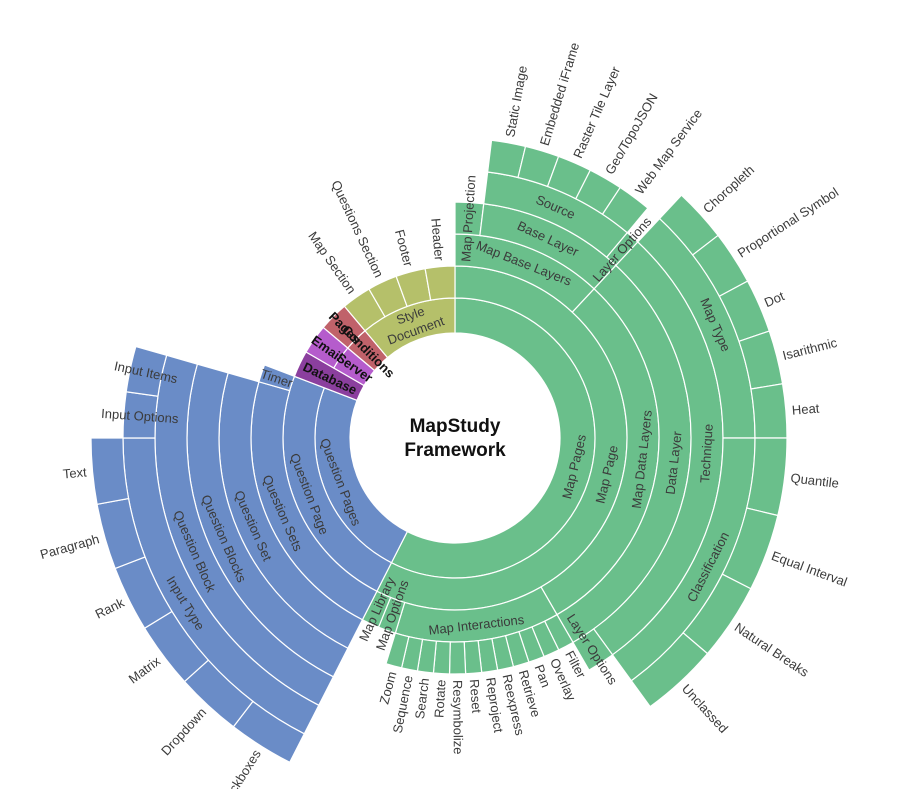  What do you see at coordinates (238, 767) in the screenshot?
I see `label-checkboxes: Checkboxes` at bounding box center [238, 767].